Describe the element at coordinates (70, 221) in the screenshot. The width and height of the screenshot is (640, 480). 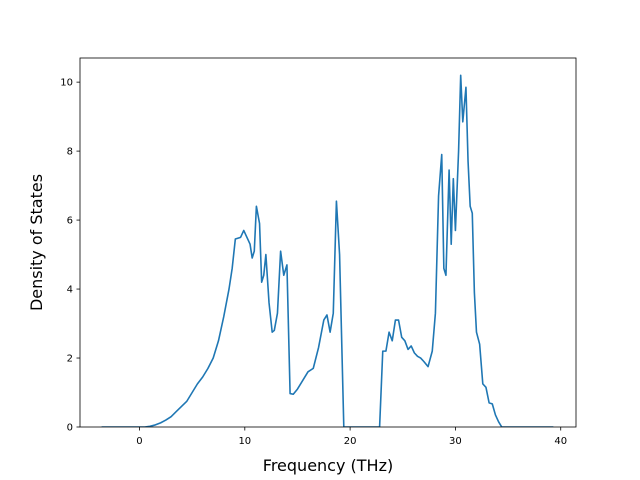
I see `y-tick-label: 6` at that location.